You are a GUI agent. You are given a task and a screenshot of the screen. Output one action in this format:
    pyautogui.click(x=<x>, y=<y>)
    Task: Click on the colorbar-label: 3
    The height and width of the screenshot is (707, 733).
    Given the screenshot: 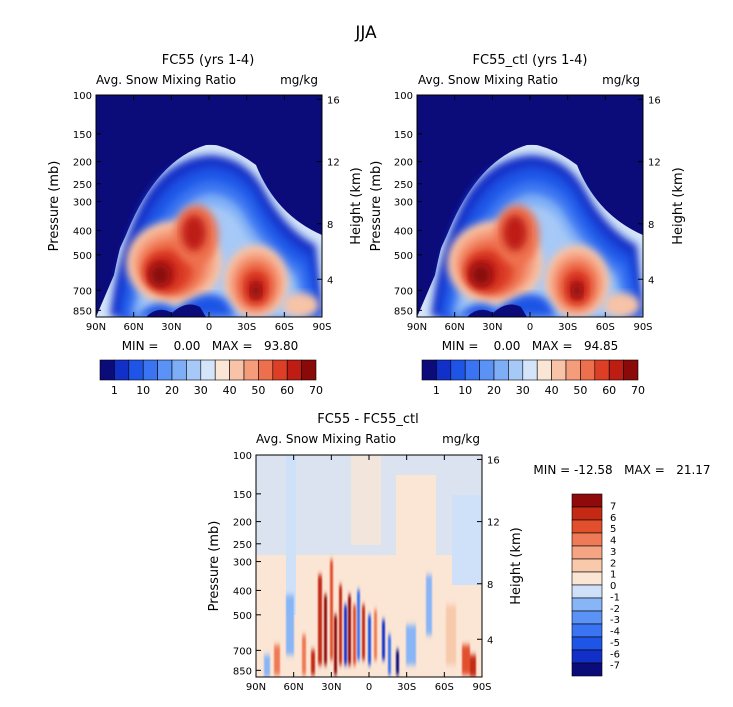 What is the action you would take?
    pyautogui.click(x=613, y=552)
    